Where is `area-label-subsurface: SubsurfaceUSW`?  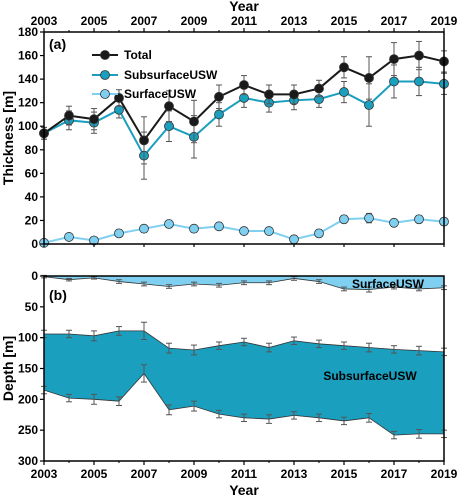 area-label-subsurface: SubsurfaceUSW is located at coordinates (370, 376).